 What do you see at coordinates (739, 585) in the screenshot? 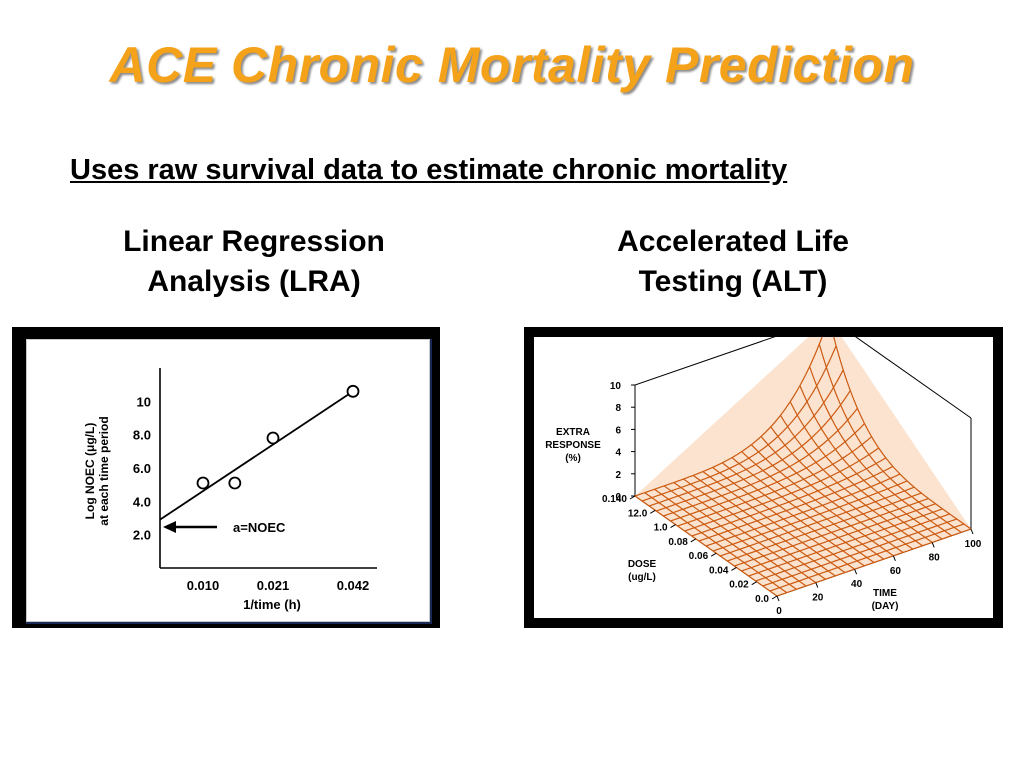
I see `alt-dose-tick-label: 0.02` at bounding box center [739, 585].